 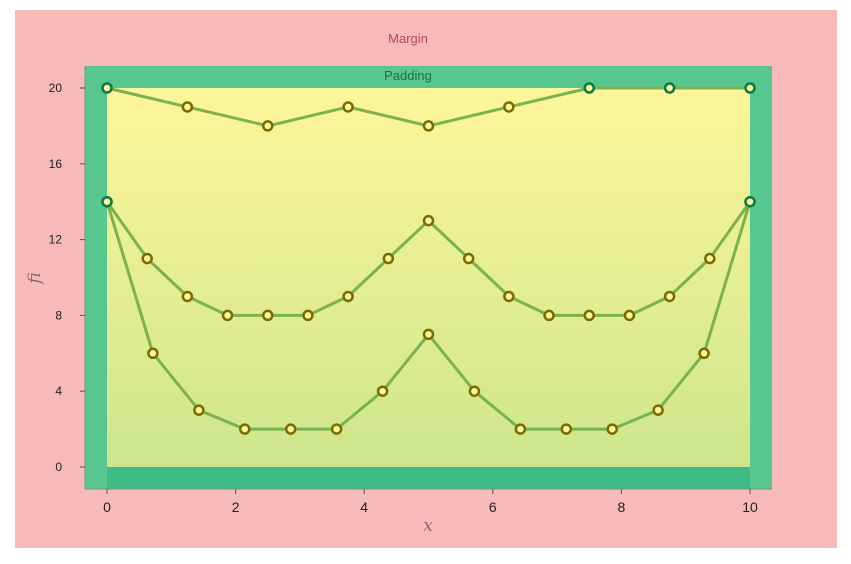 I want to click on y-axis-title: fi, so click(x=35, y=278).